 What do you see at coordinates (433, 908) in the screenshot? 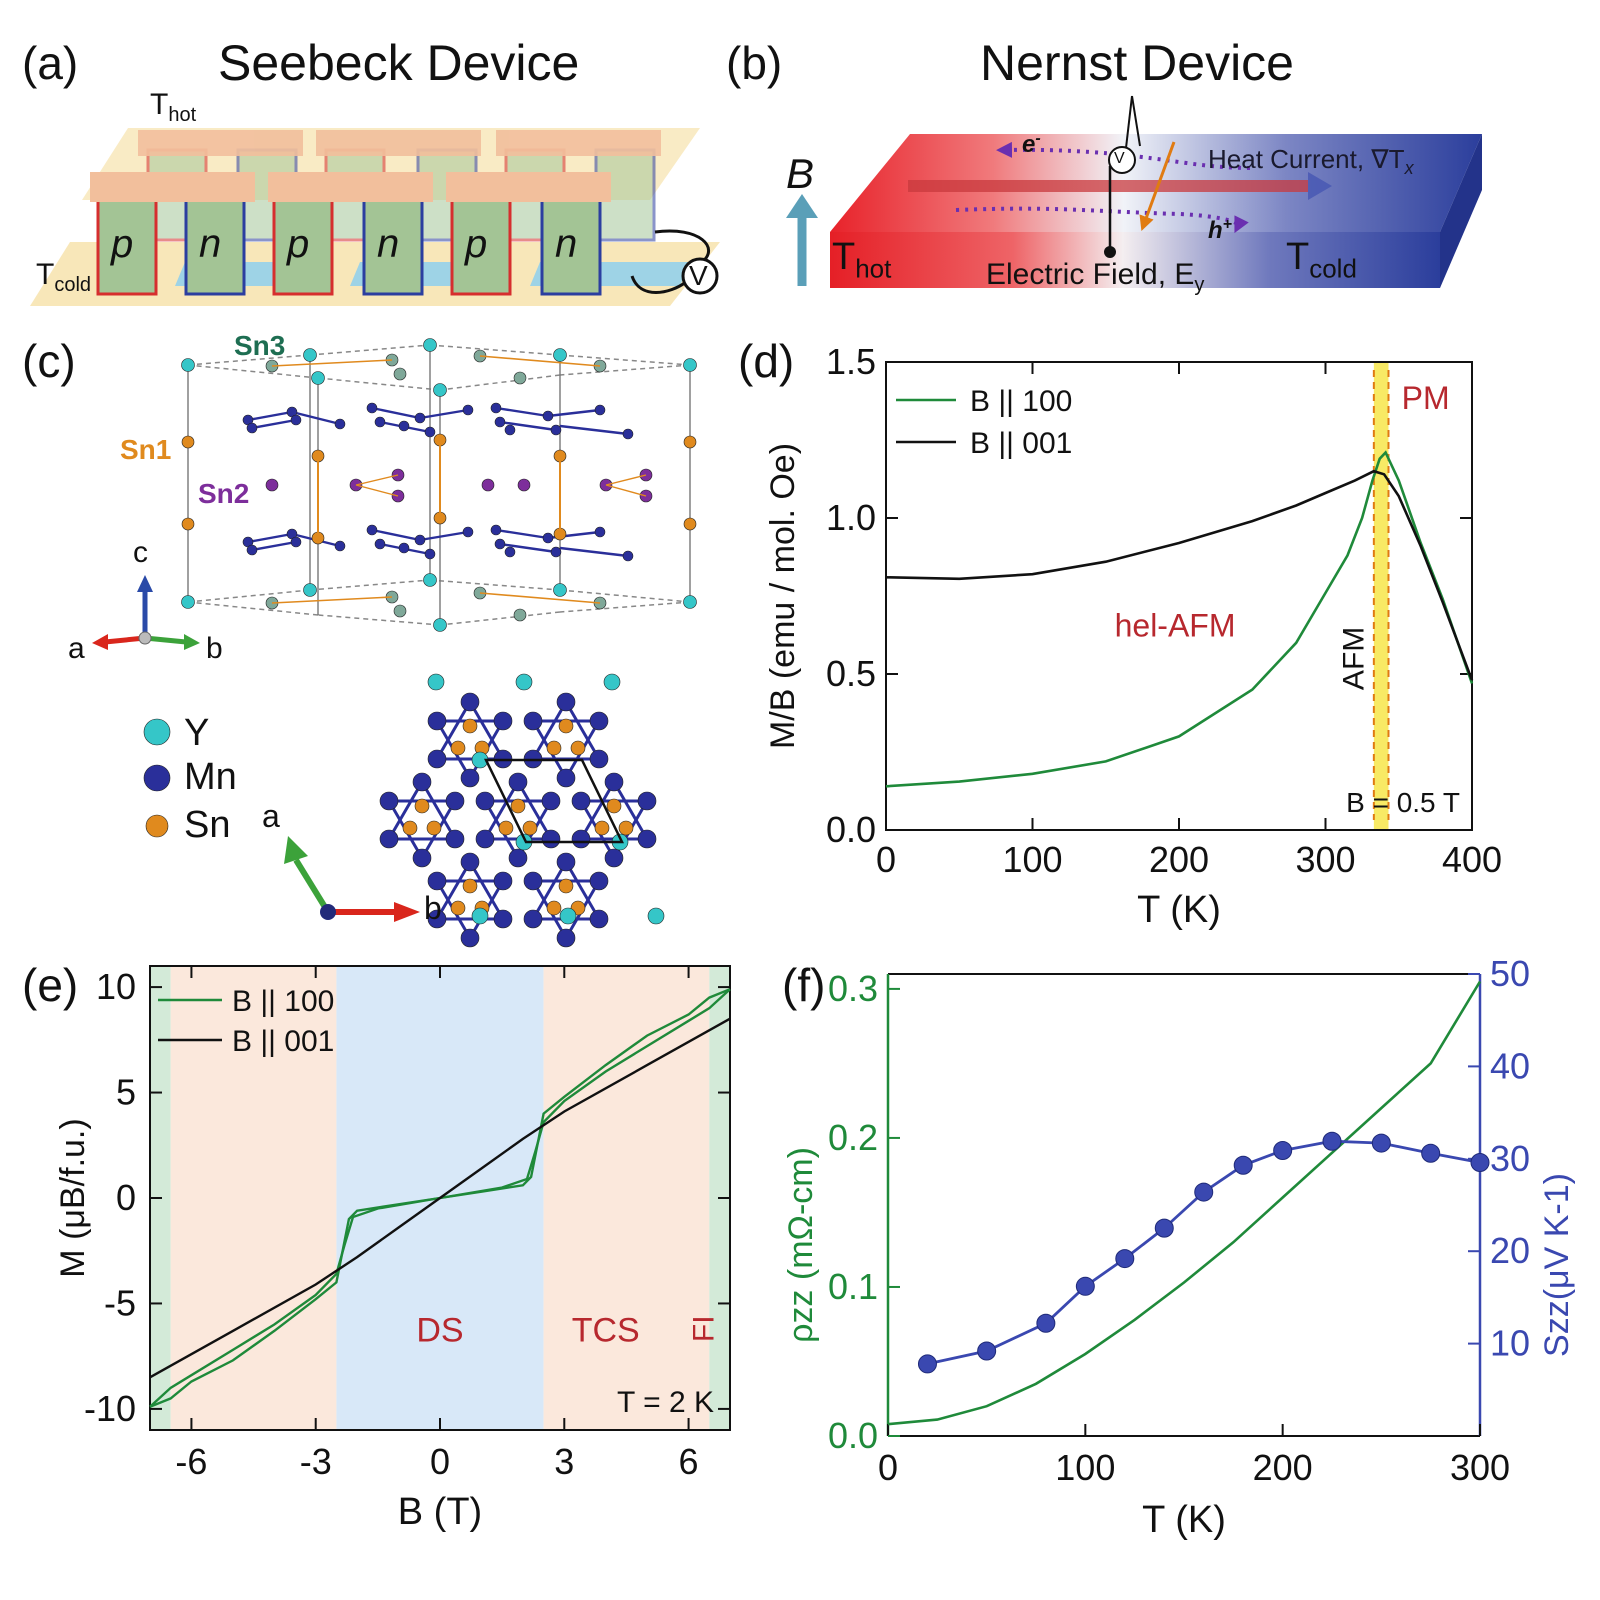
I see `axis-2d-b-label: b` at bounding box center [433, 908].